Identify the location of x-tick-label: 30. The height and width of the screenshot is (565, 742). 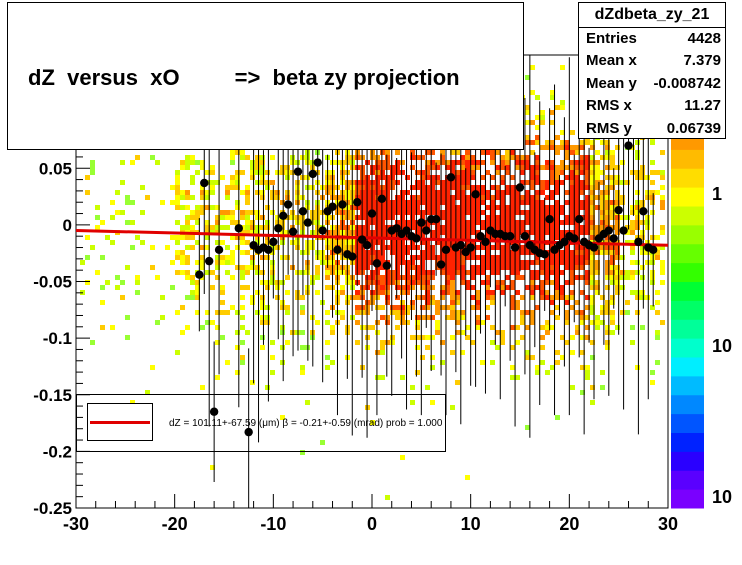
(668, 524).